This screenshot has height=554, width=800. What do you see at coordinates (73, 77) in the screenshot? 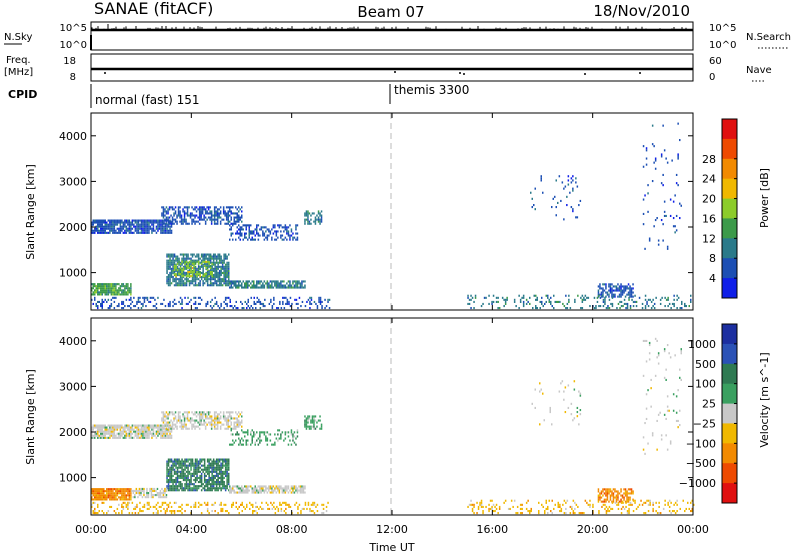
I see `freq-tick-bottom: 8` at bounding box center [73, 77].